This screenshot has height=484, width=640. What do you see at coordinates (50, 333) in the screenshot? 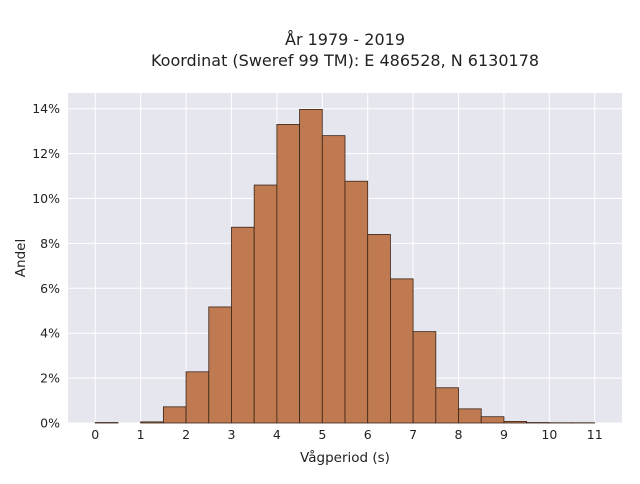
I see `y-tick-label: 4%` at bounding box center [50, 333].